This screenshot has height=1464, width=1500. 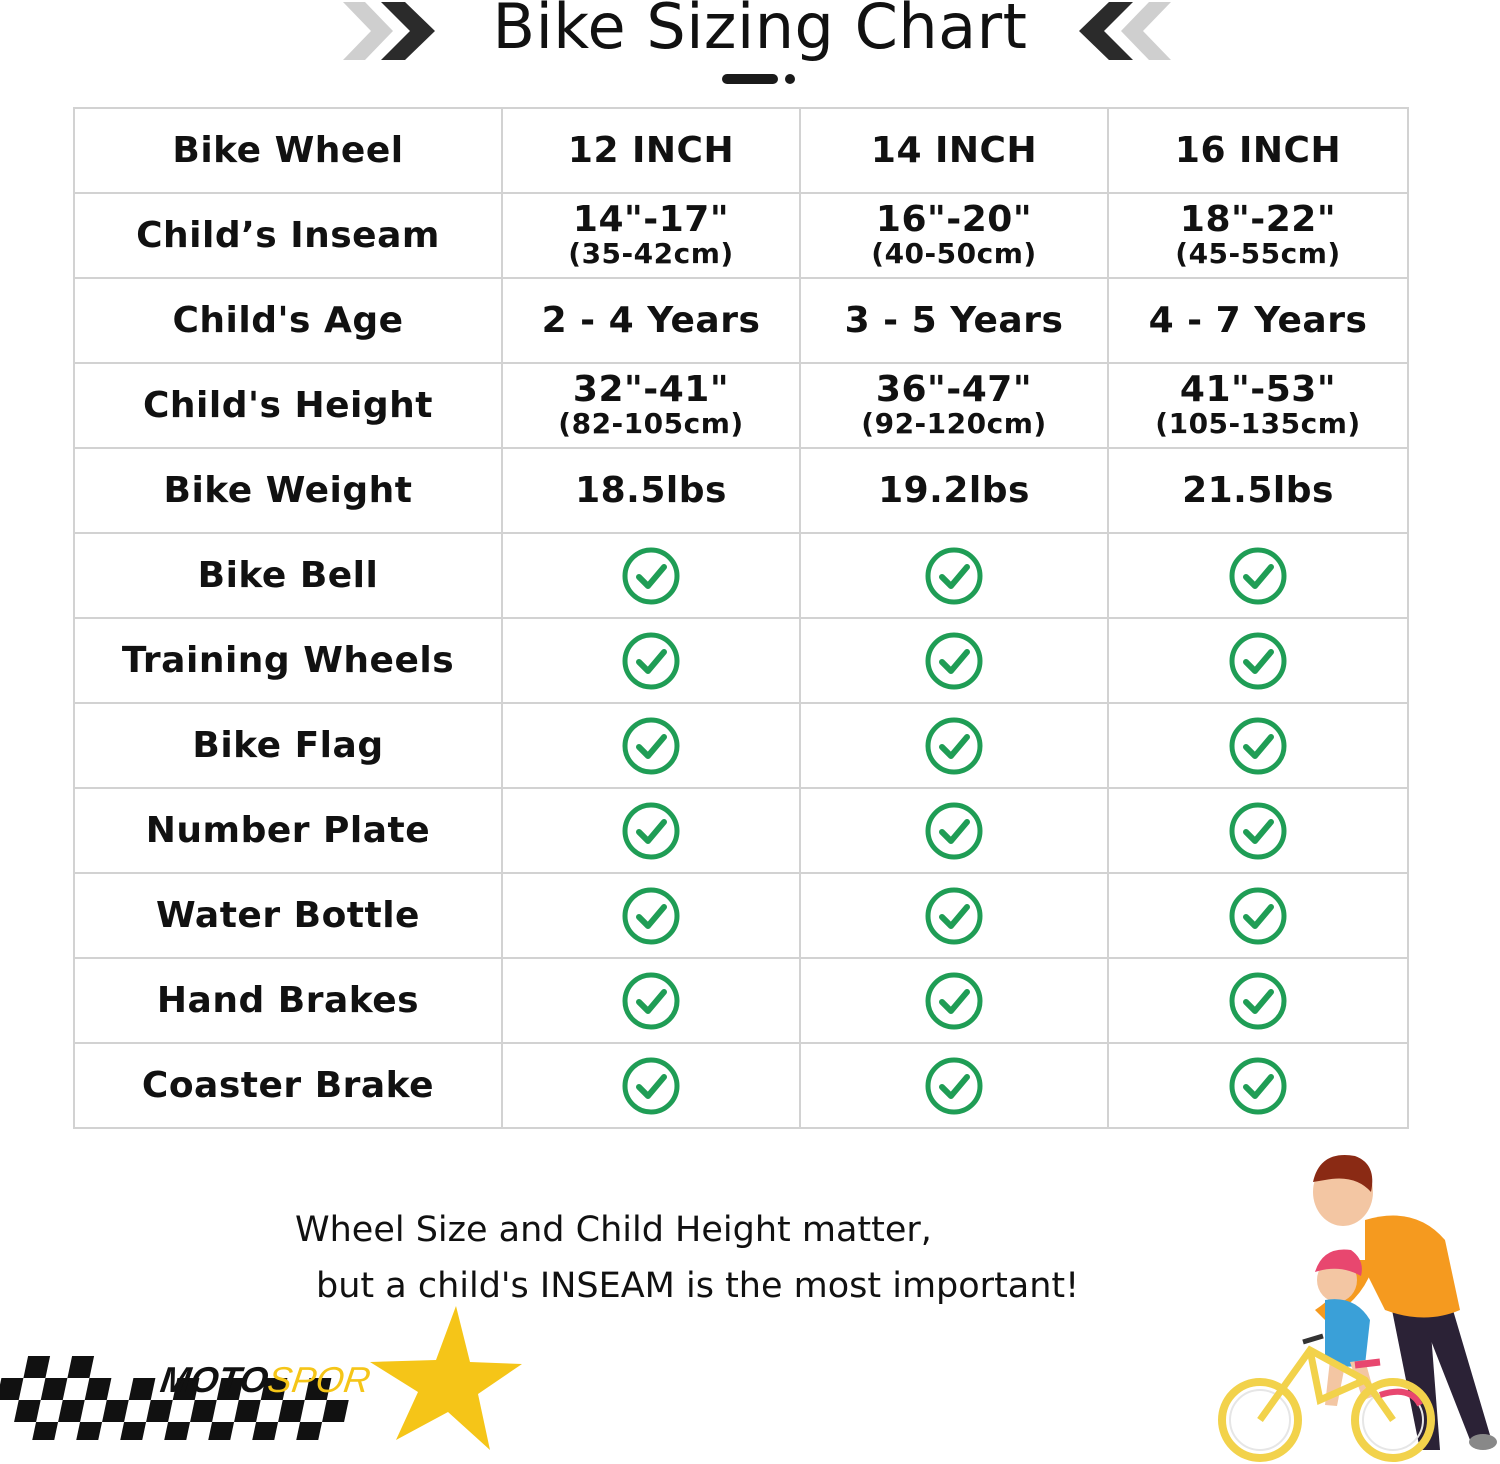 I want to click on cell-12-inch: 2 - 4 Years, so click(x=651, y=320).